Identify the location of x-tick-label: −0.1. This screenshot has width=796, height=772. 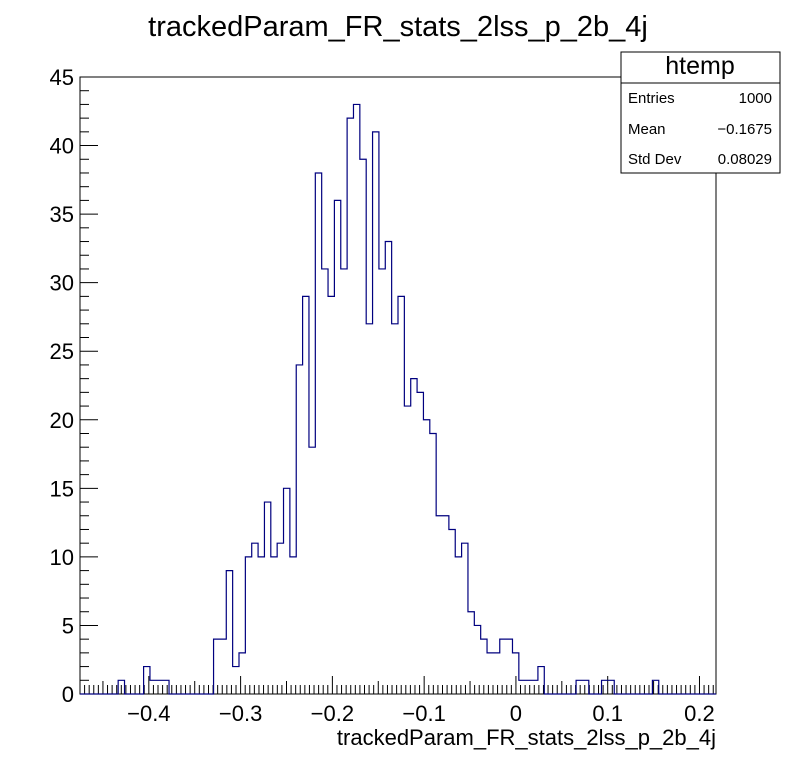
(423, 713).